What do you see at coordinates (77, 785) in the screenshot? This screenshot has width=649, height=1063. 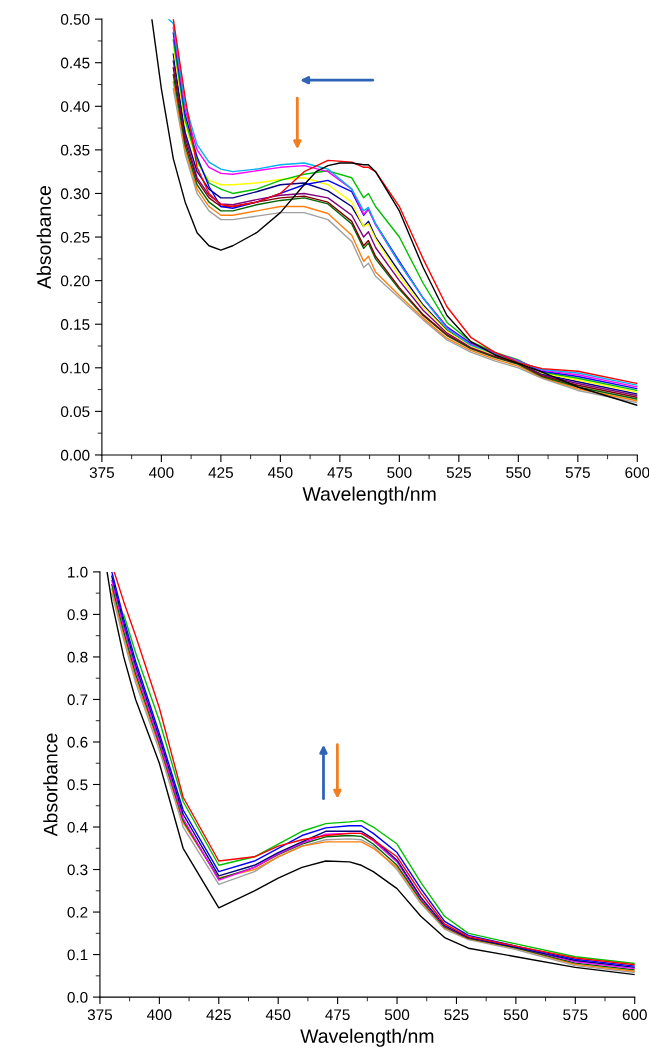 I see `y-tick-label: 0.5` at bounding box center [77, 785].